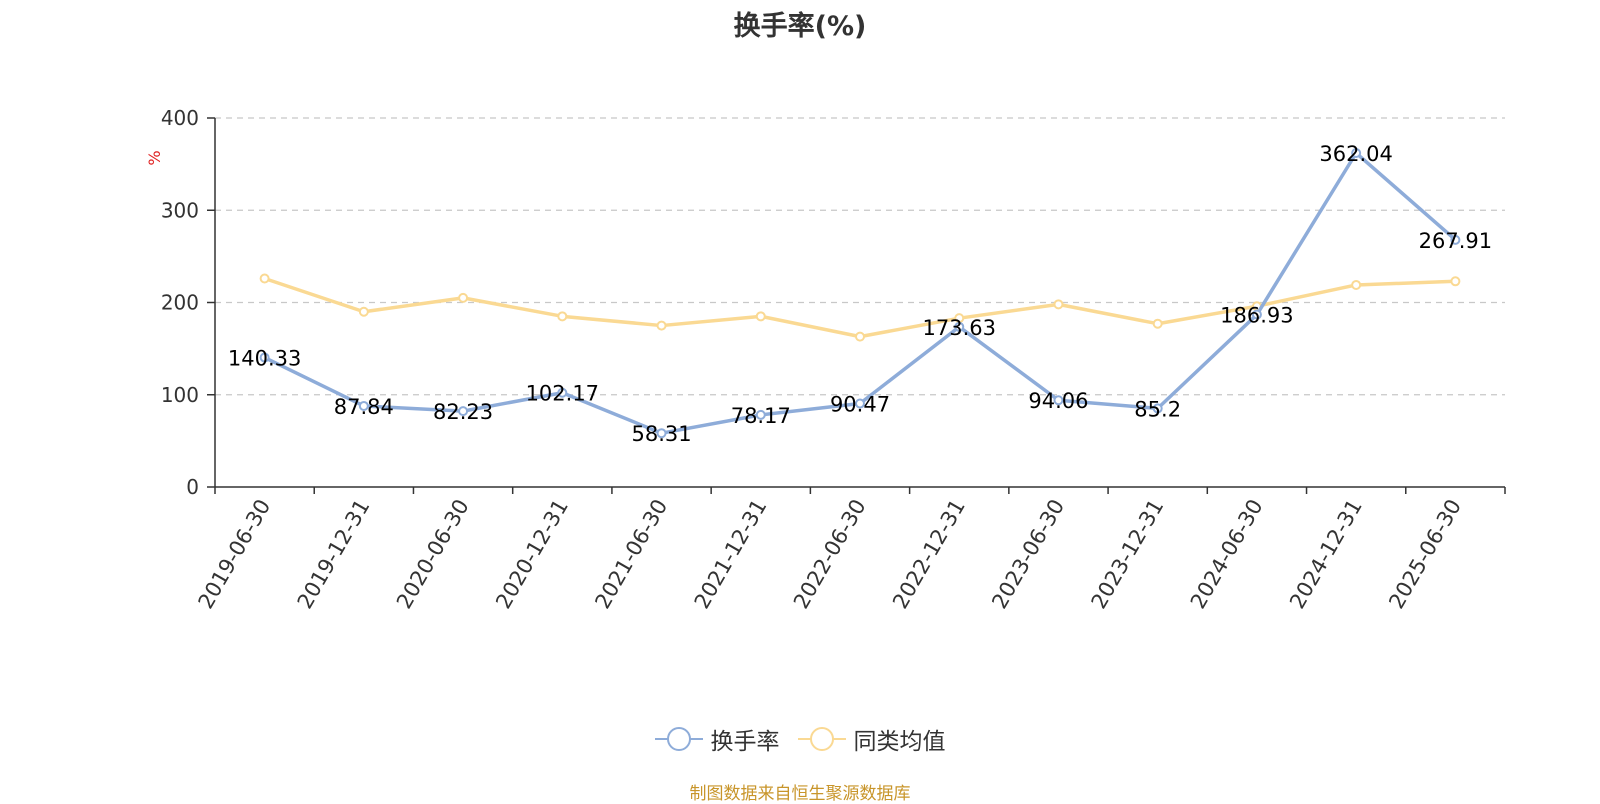  I want to click on y-tick-label: 400, so click(180, 118).